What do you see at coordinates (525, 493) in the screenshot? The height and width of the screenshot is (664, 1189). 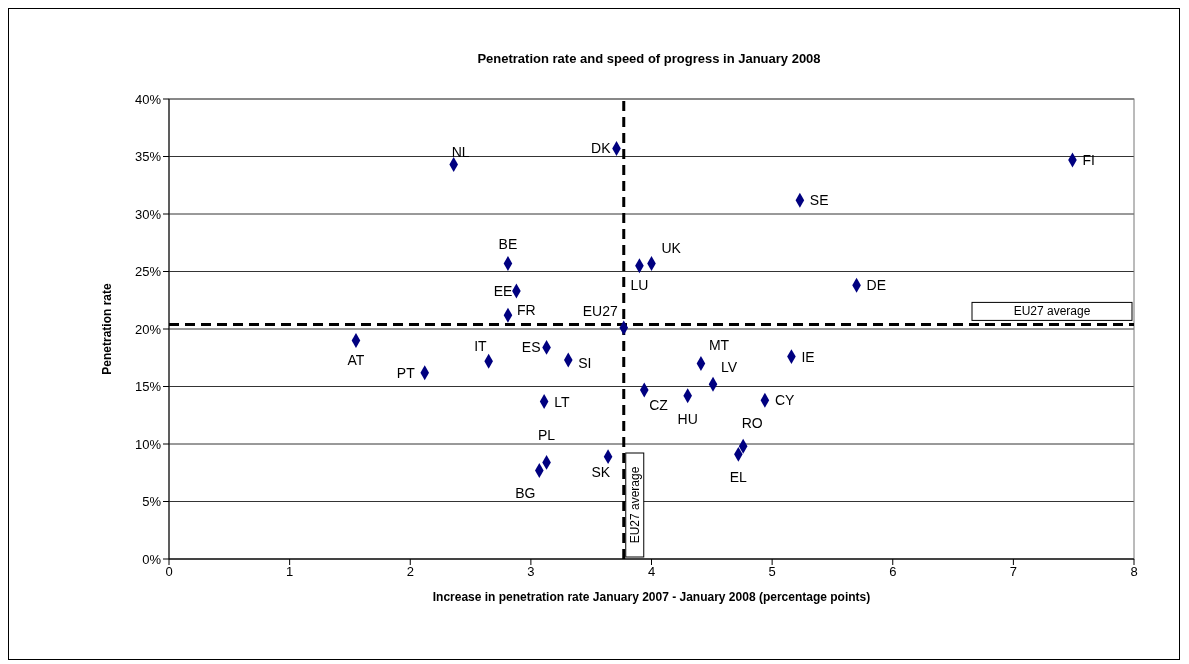 I see `annotation: BG` at bounding box center [525, 493].